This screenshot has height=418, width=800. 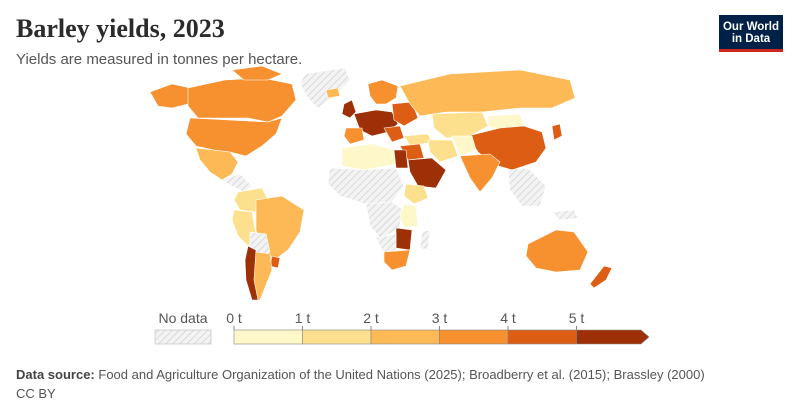 What do you see at coordinates (750, 27) in the screenshot?
I see `logo-line-1: Our World` at bounding box center [750, 27].